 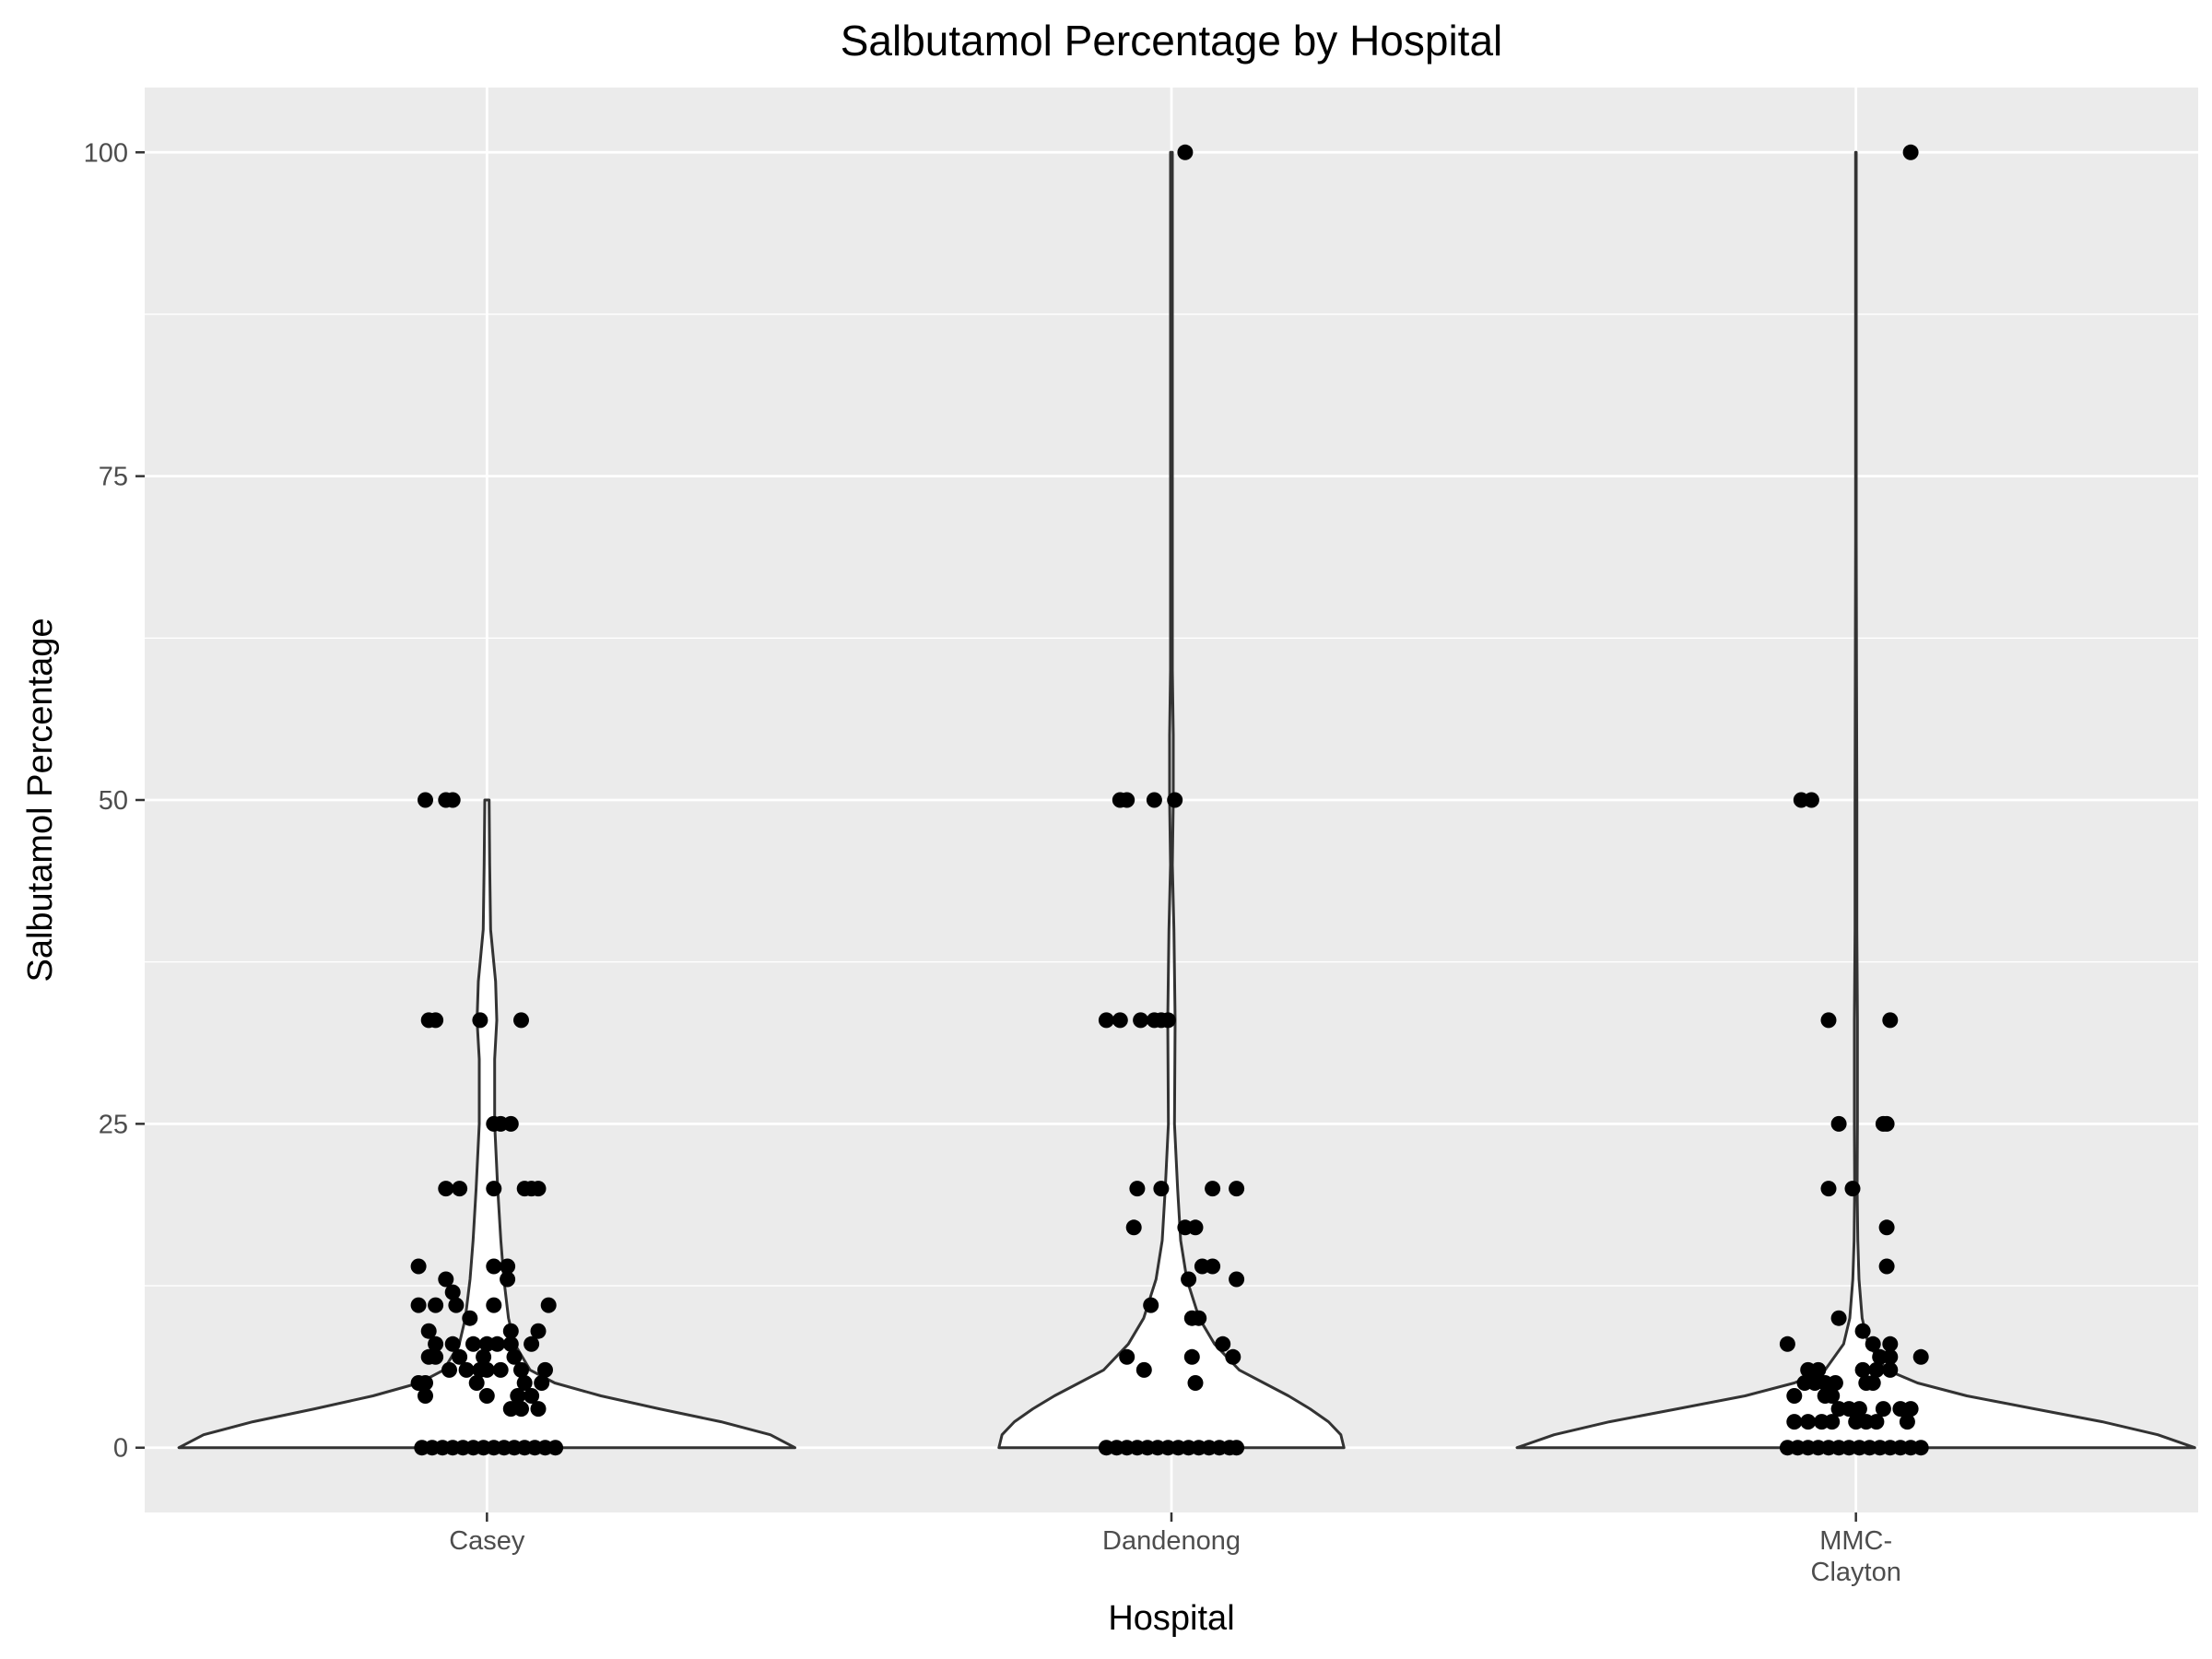 I want to click on chart-title: Salbutamol Percentage by Hospital, so click(x=1172, y=41).